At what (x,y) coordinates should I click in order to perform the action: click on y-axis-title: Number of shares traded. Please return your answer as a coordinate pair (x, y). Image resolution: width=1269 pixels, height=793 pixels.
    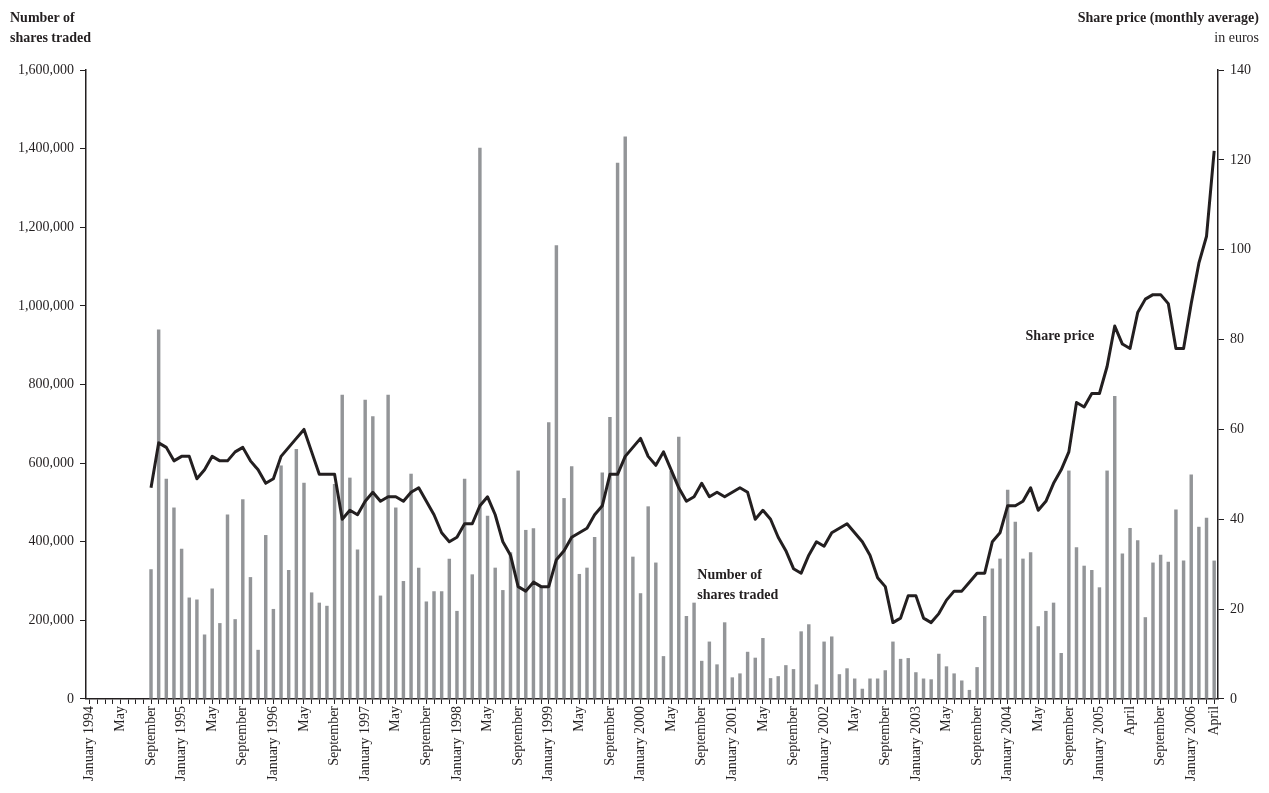
    Looking at the image, I should click on (51, 27).